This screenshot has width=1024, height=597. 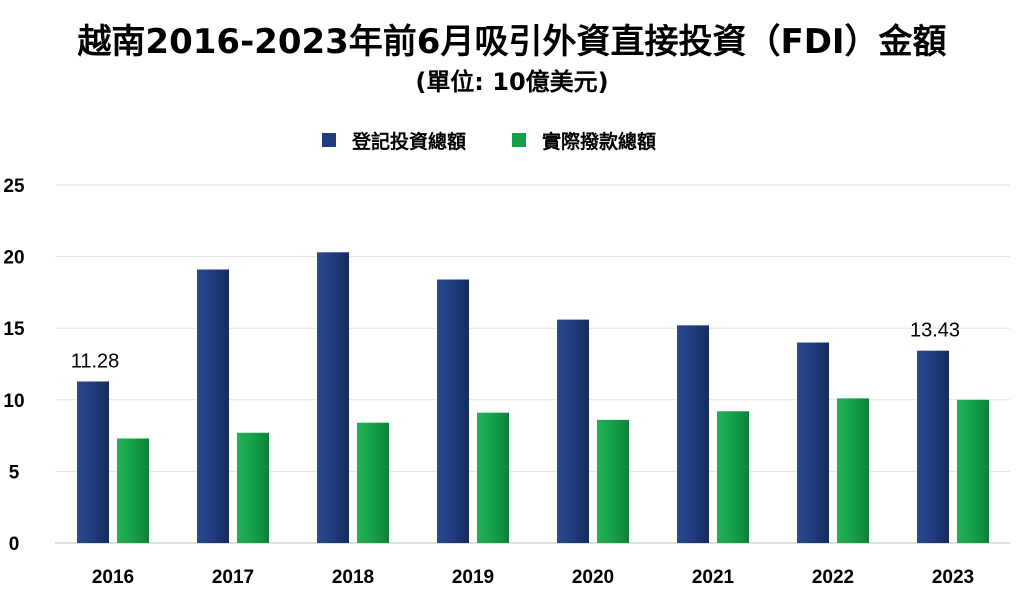 What do you see at coordinates (833, 577) in the screenshot?
I see `x-tick-label: 2022` at bounding box center [833, 577].